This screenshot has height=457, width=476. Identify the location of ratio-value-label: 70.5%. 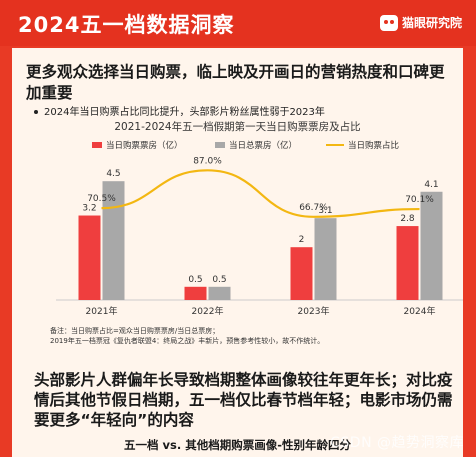
(101, 199).